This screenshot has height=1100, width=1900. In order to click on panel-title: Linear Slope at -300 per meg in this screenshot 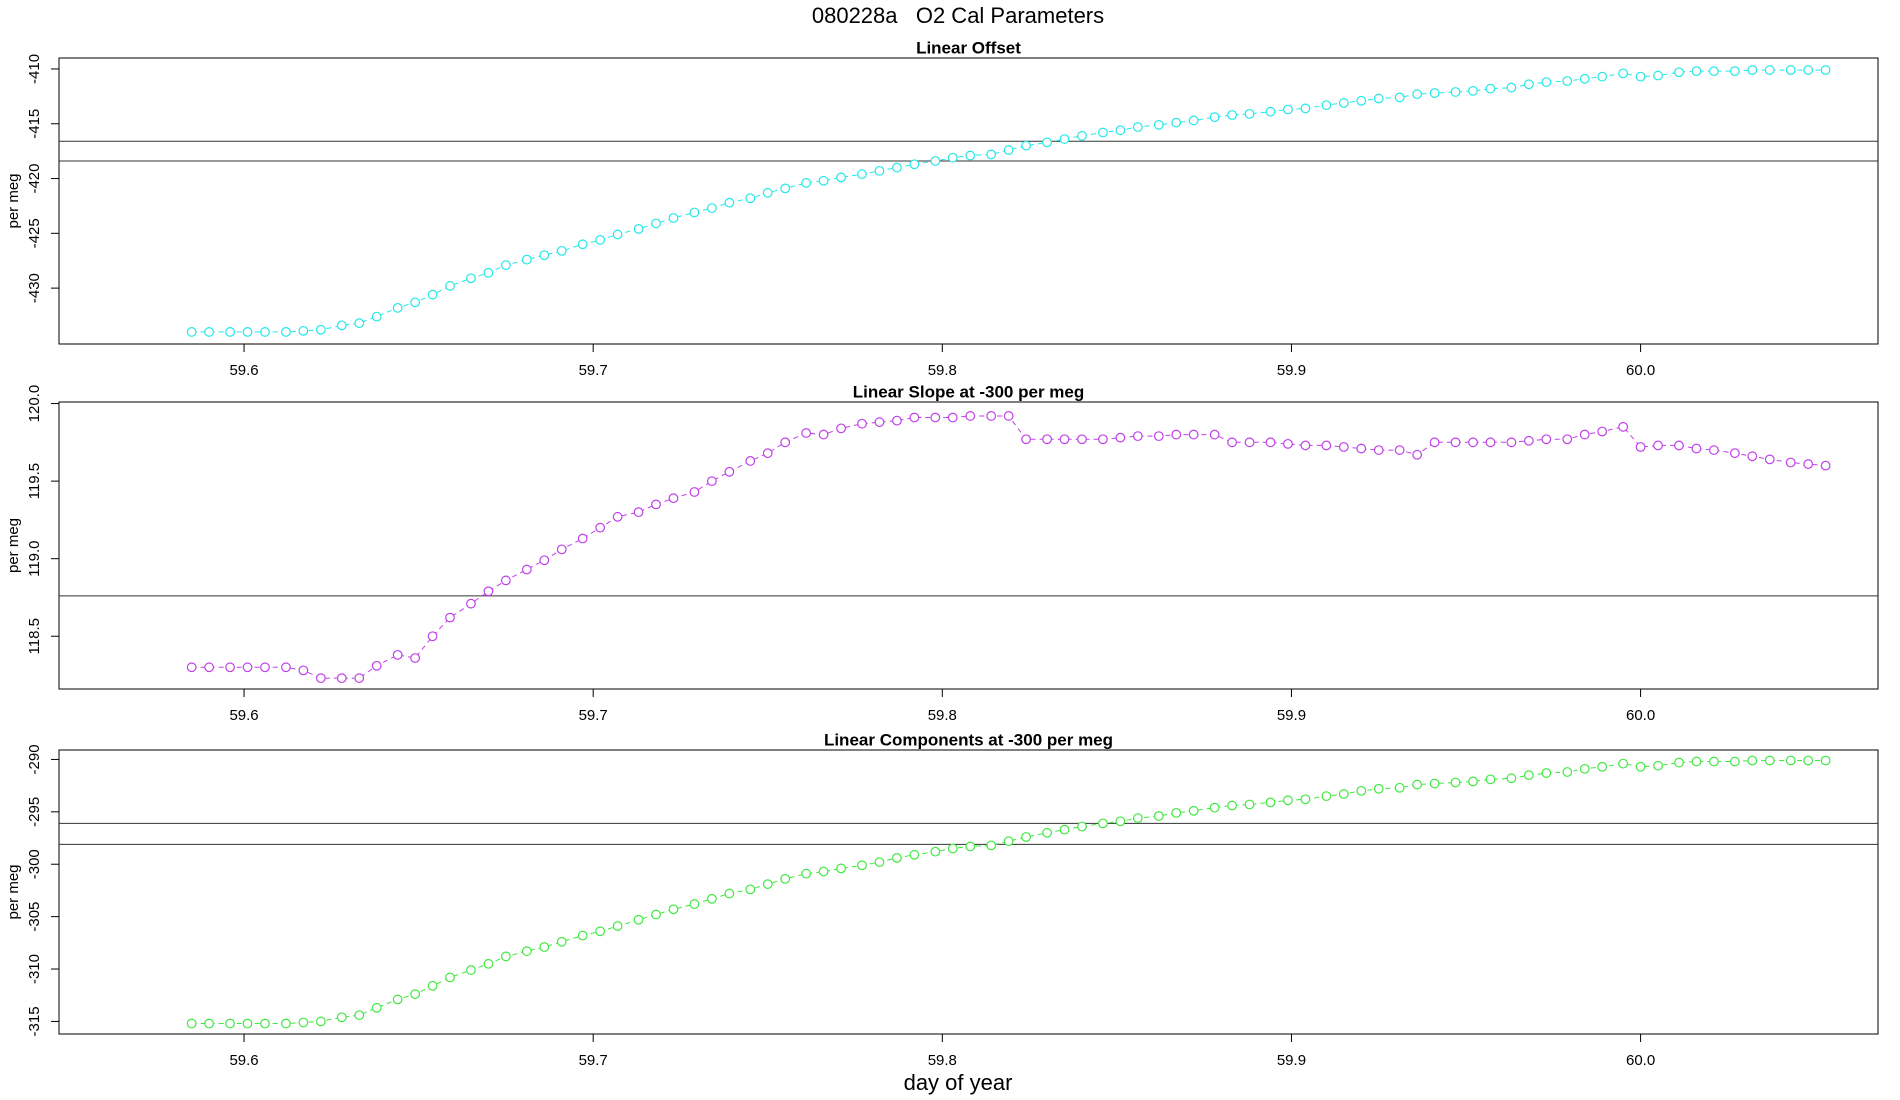, I will do `click(968, 391)`.